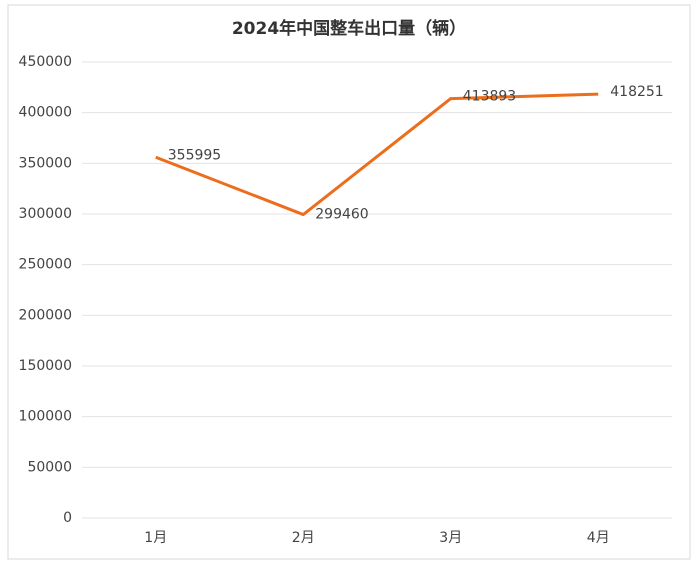 Image resolution: width=700 pixels, height=569 pixels. What do you see at coordinates (45, 315) in the screenshot?
I see `y-tick-label: 200000` at bounding box center [45, 315].